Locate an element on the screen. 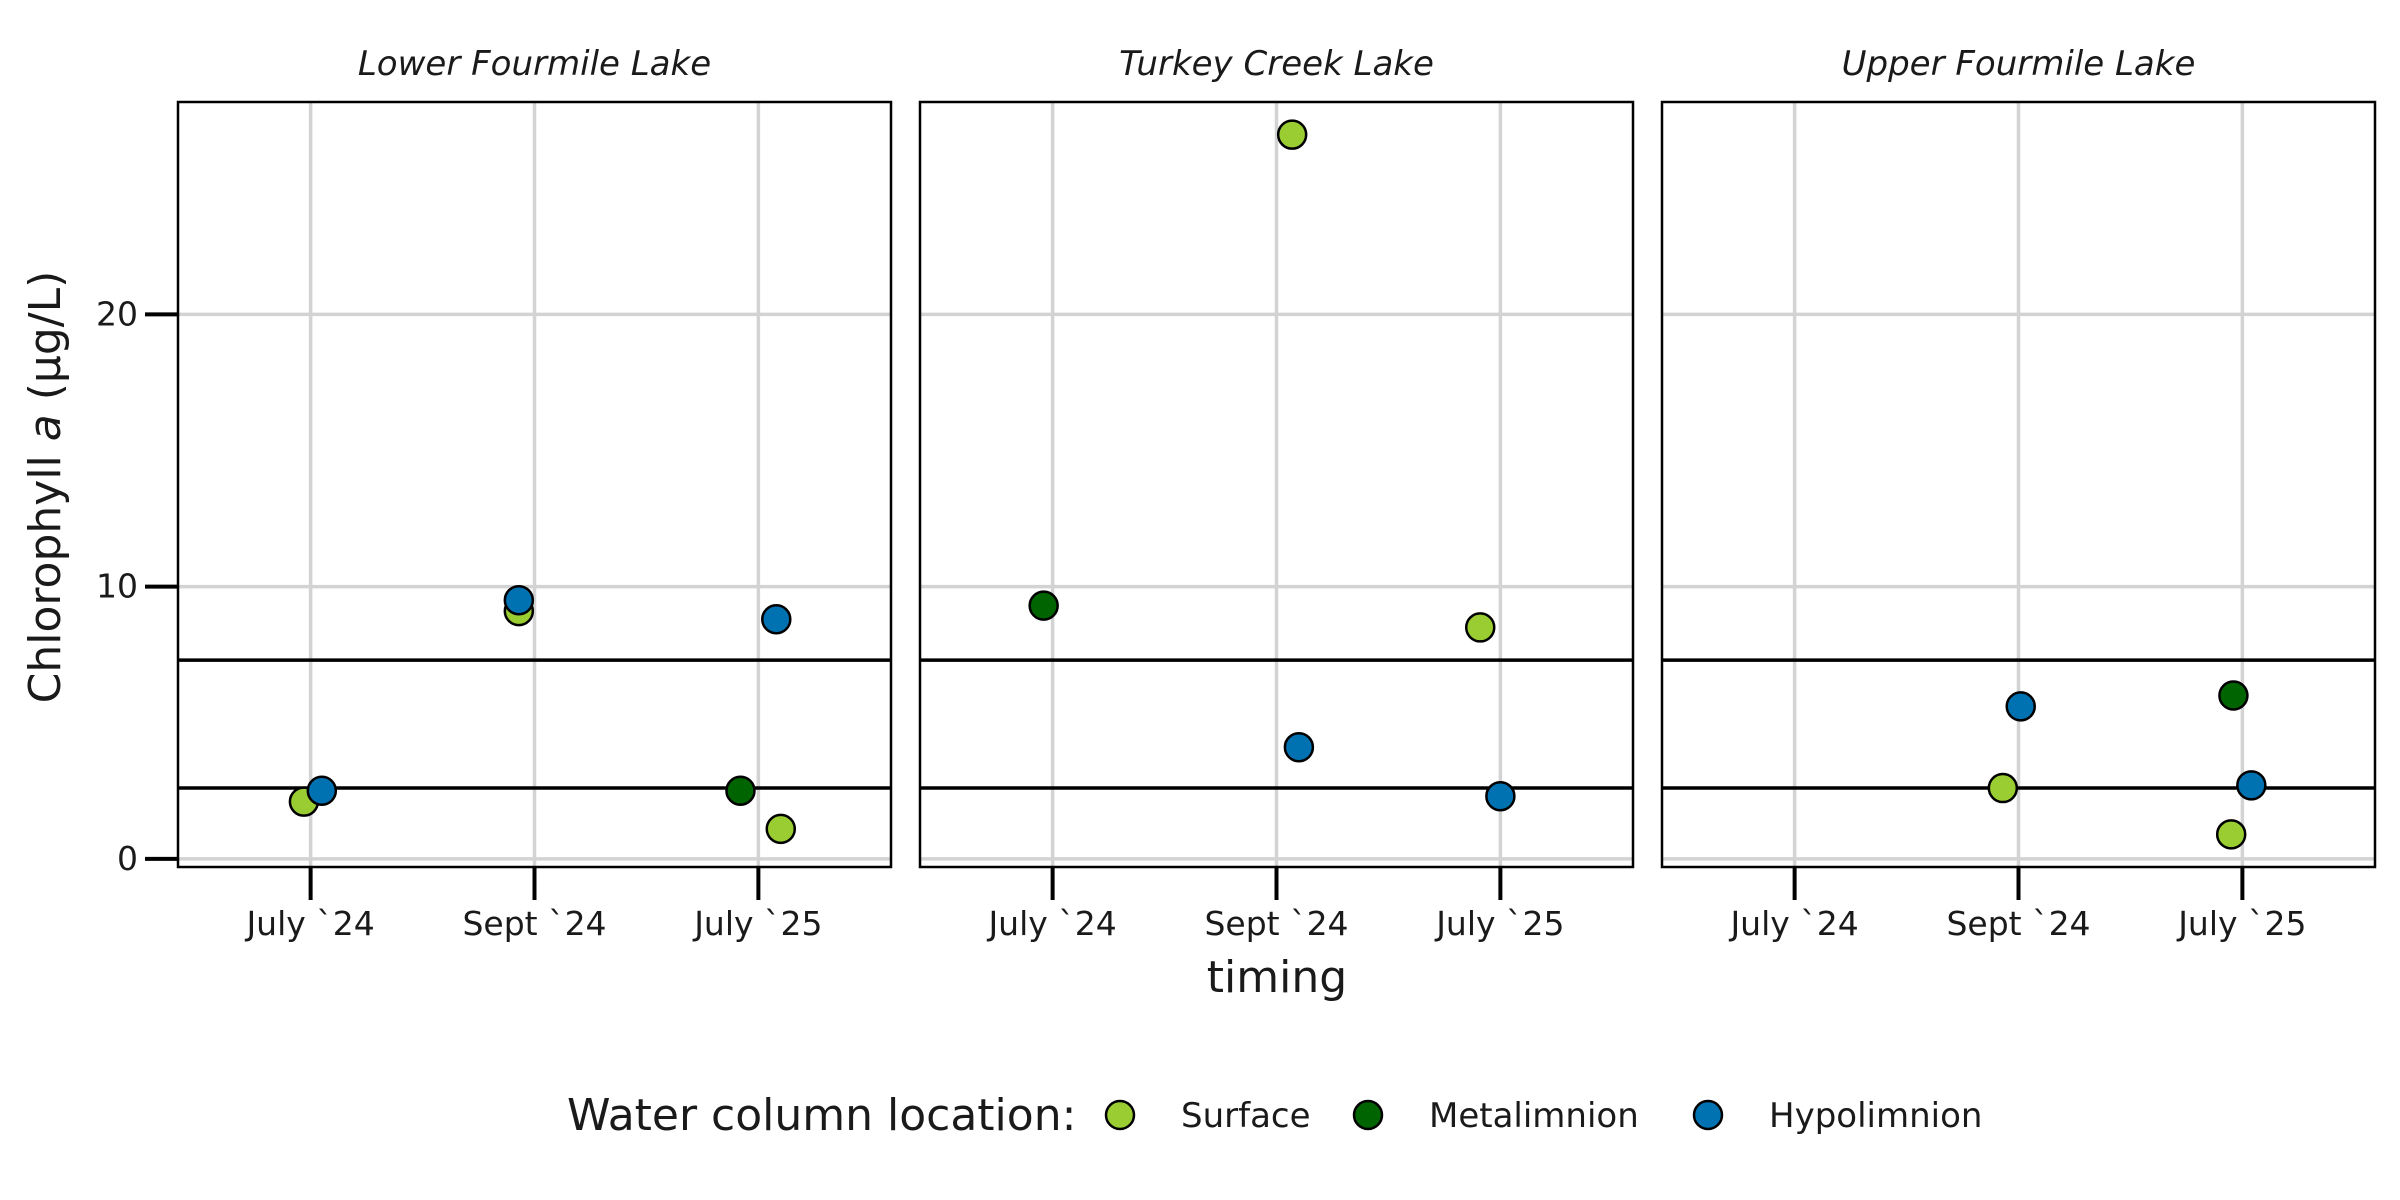 This screenshot has height=1200, width=2400. legend-label: Hypolimnion is located at coordinates (1875, 1116).